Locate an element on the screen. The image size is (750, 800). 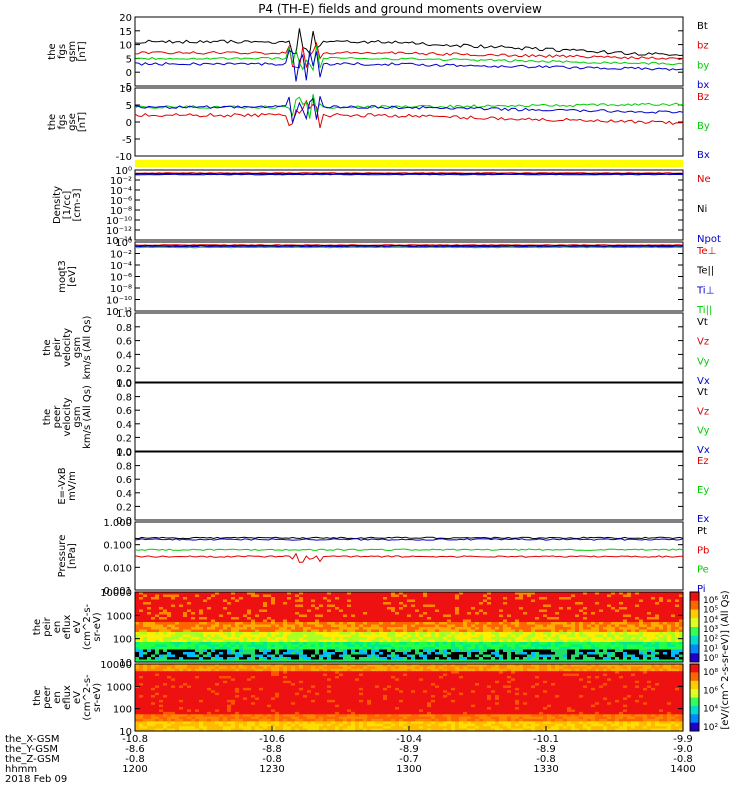
density-ylabel: Density is located at coordinates (57, 205).